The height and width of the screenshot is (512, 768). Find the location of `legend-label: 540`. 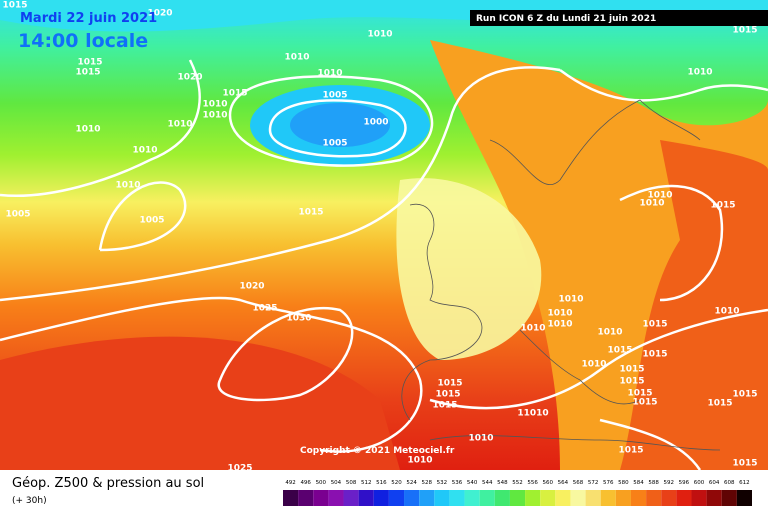

legend-label: 540 is located at coordinates (472, 483).